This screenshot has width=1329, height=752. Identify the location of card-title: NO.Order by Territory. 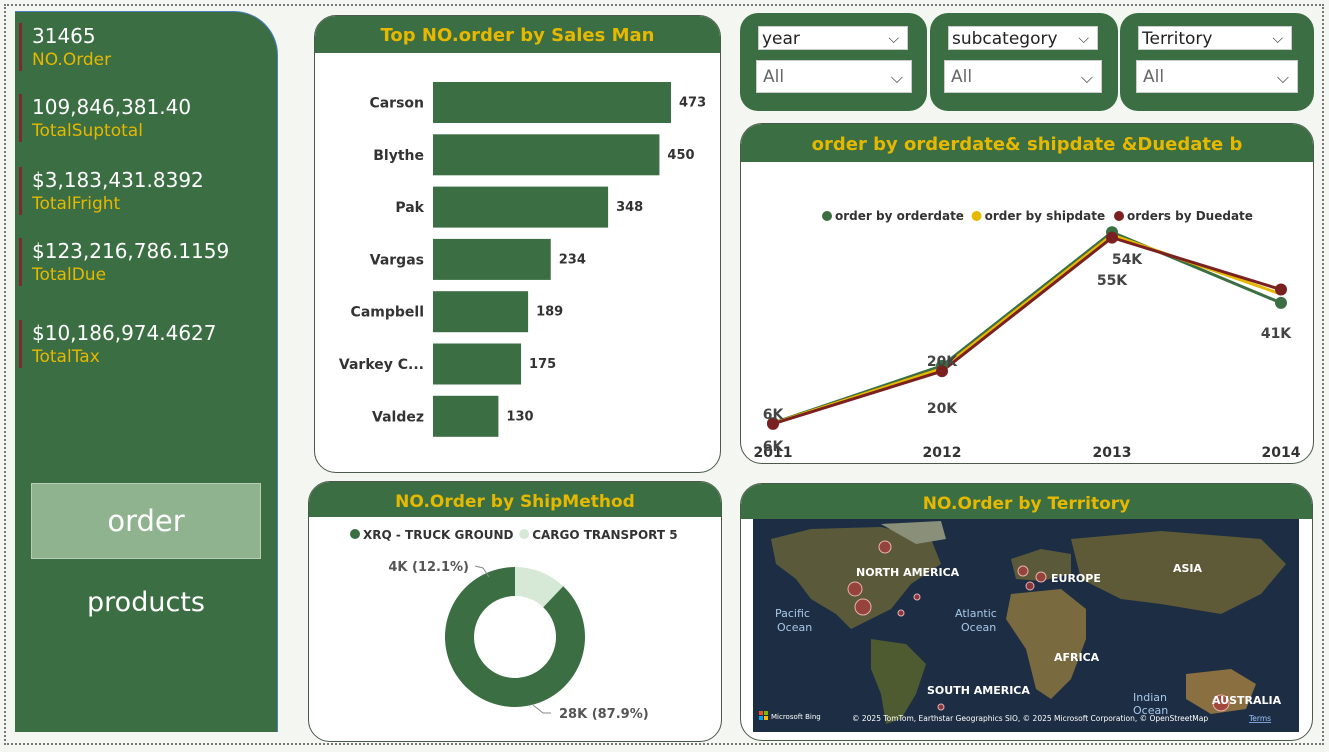
(1026, 501).